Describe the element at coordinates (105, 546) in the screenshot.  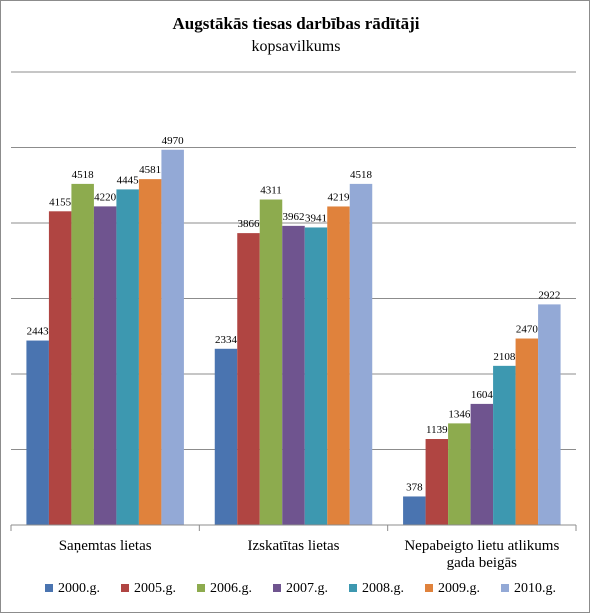
I see `x-tick-label: Saņemtas lietas` at that location.